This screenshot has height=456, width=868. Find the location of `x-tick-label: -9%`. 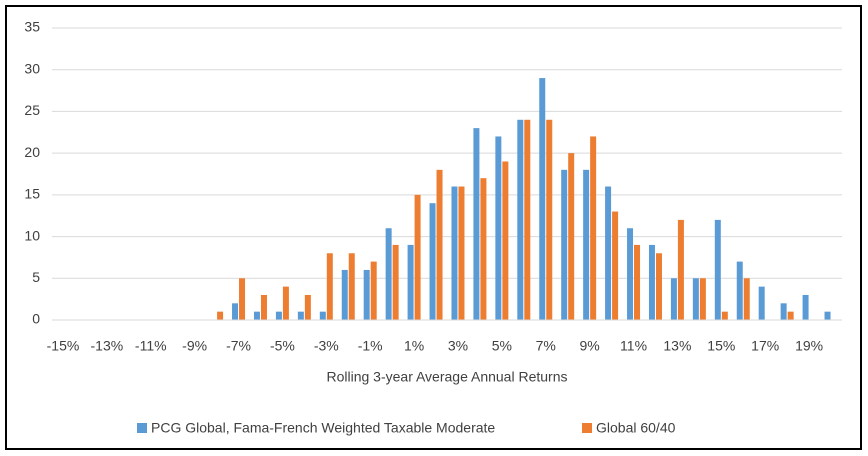

x-tick-label: -9% is located at coordinates (194, 346).